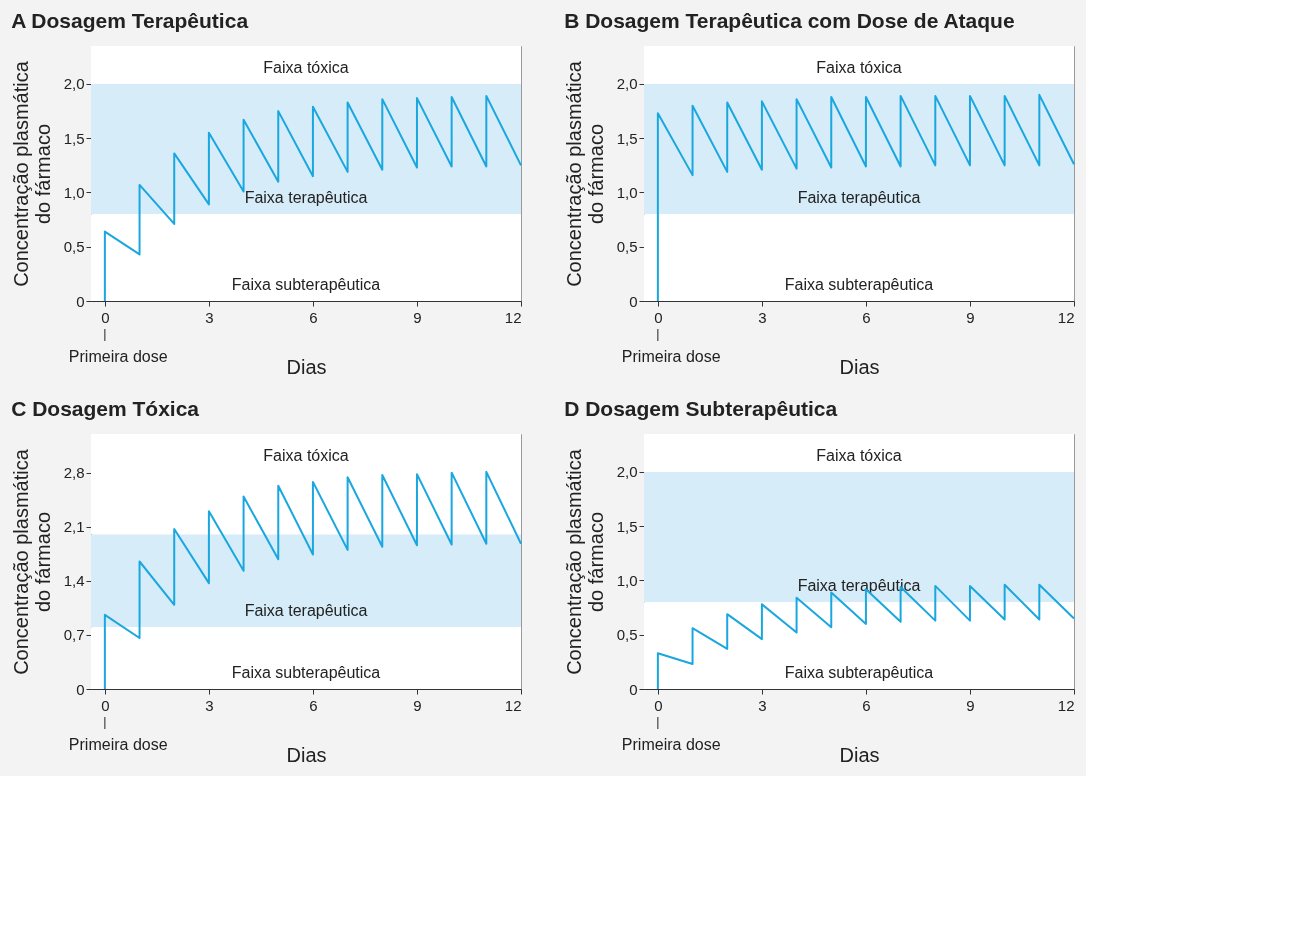  What do you see at coordinates (74, 527) in the screenshot?
I see `y-tick-label: 2,1` at bounding box center [74, 527].